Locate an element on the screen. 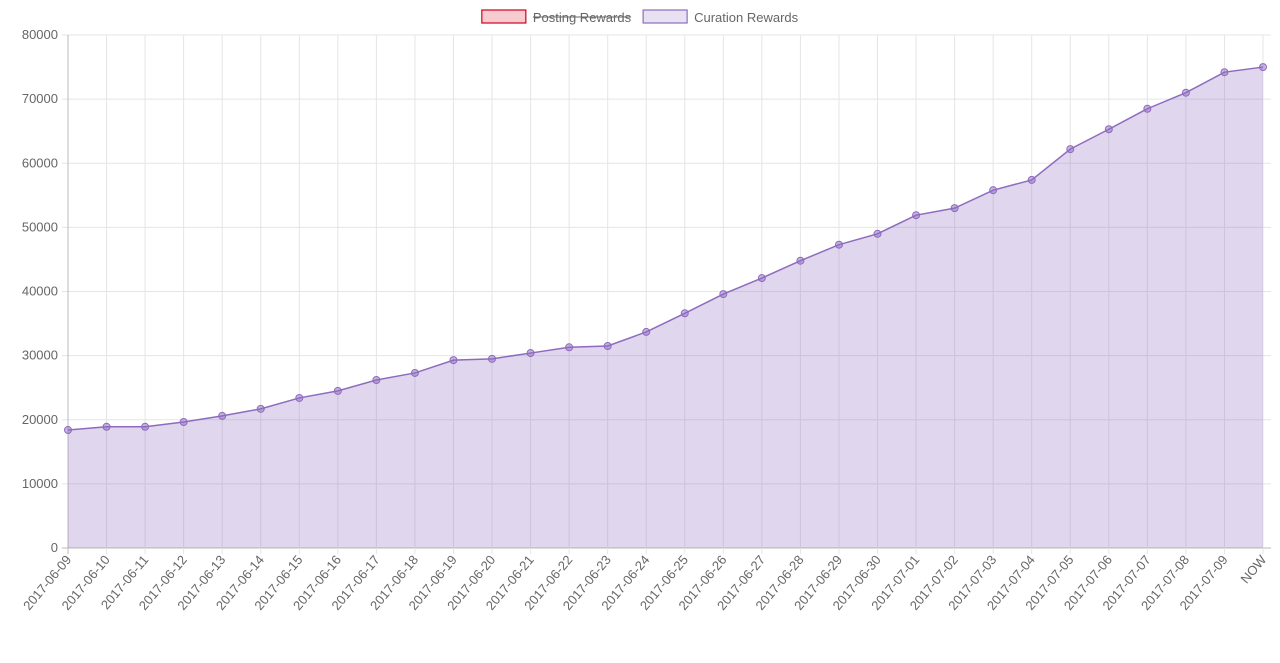  y-tick-label: 70000 is located at coordinates (40, 98).